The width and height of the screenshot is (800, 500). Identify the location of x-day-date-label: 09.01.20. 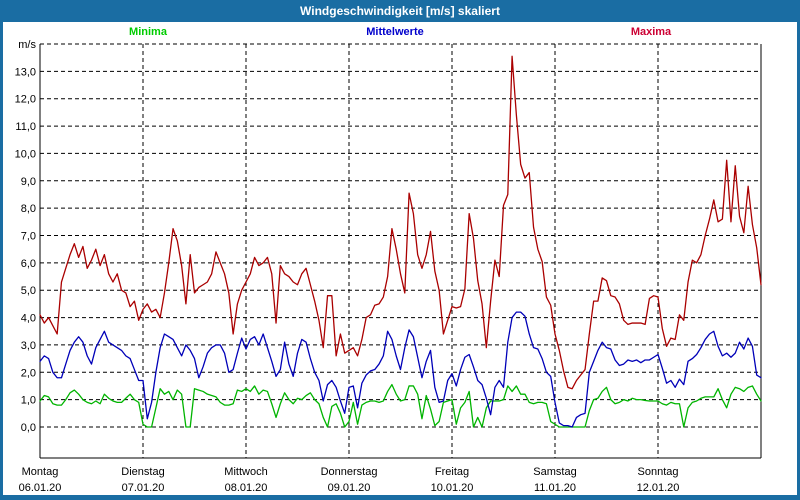
(349, 488).